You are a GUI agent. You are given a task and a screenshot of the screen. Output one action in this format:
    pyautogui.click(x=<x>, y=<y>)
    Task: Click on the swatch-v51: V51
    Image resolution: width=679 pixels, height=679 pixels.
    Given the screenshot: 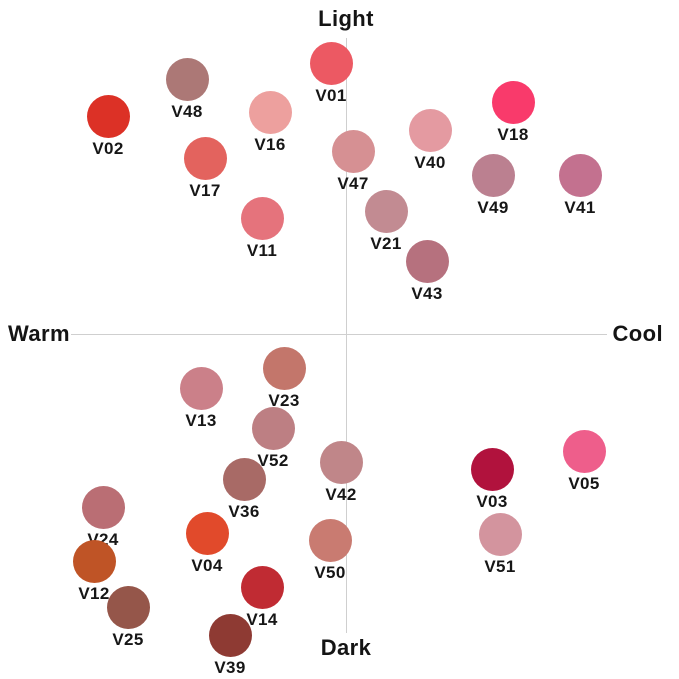 What is the action you would take?
    pyautogui.click(x=500, y=544)
    